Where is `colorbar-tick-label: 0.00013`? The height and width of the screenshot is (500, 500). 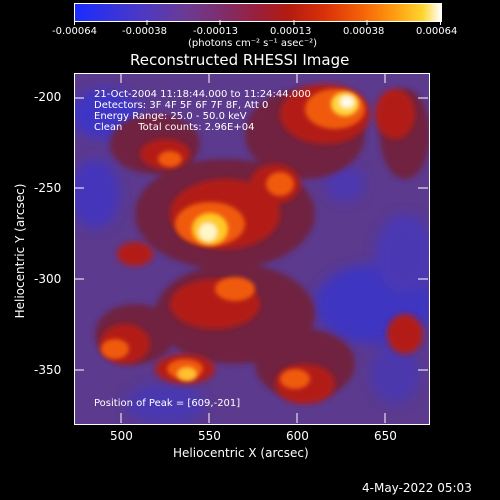 colorbar-tick-label: 0.00013 is located at coordinates (291, 31).